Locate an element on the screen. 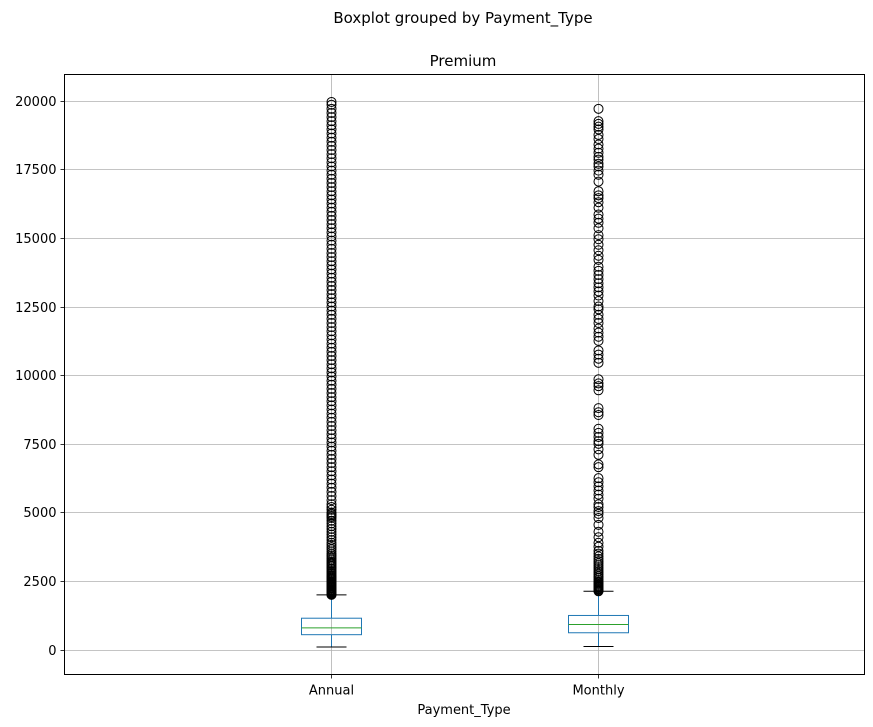 This screenshot has width=873, height=727. y-tick-label: 10000 is located at coordinates (35, 376).